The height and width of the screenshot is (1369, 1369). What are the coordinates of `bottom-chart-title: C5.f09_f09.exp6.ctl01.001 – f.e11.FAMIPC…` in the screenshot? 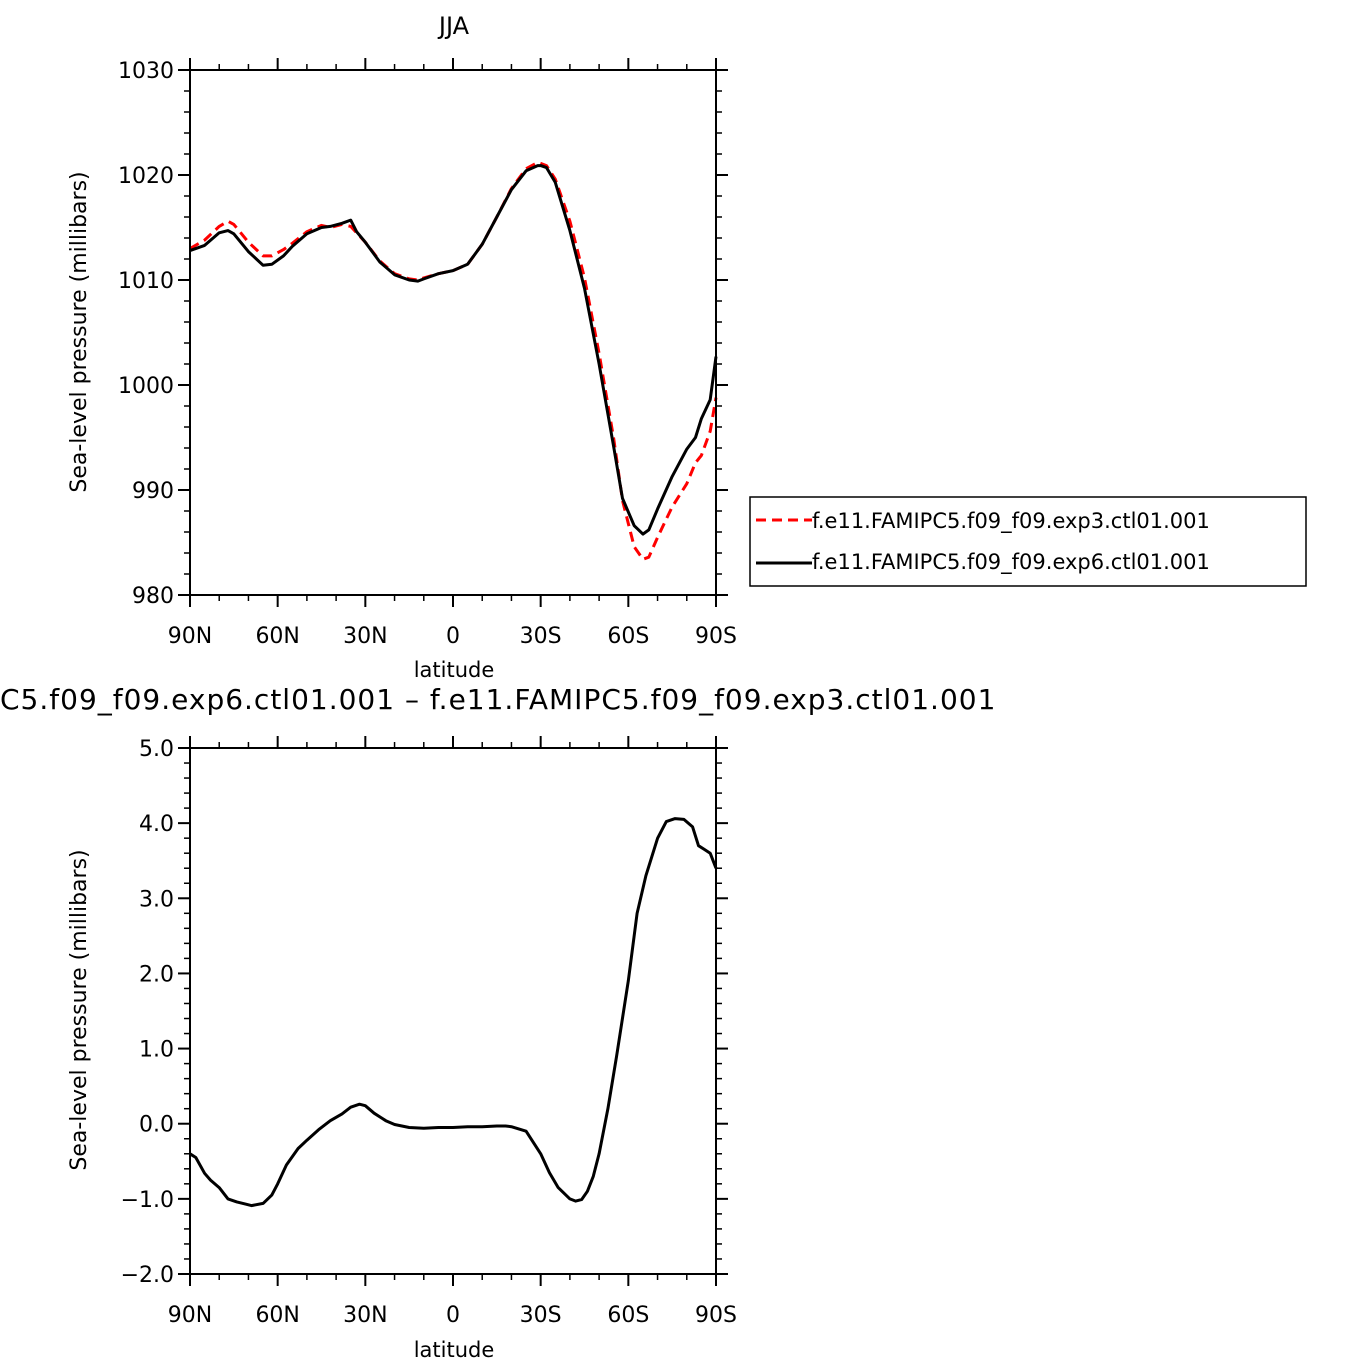 It's located at (498, 699).